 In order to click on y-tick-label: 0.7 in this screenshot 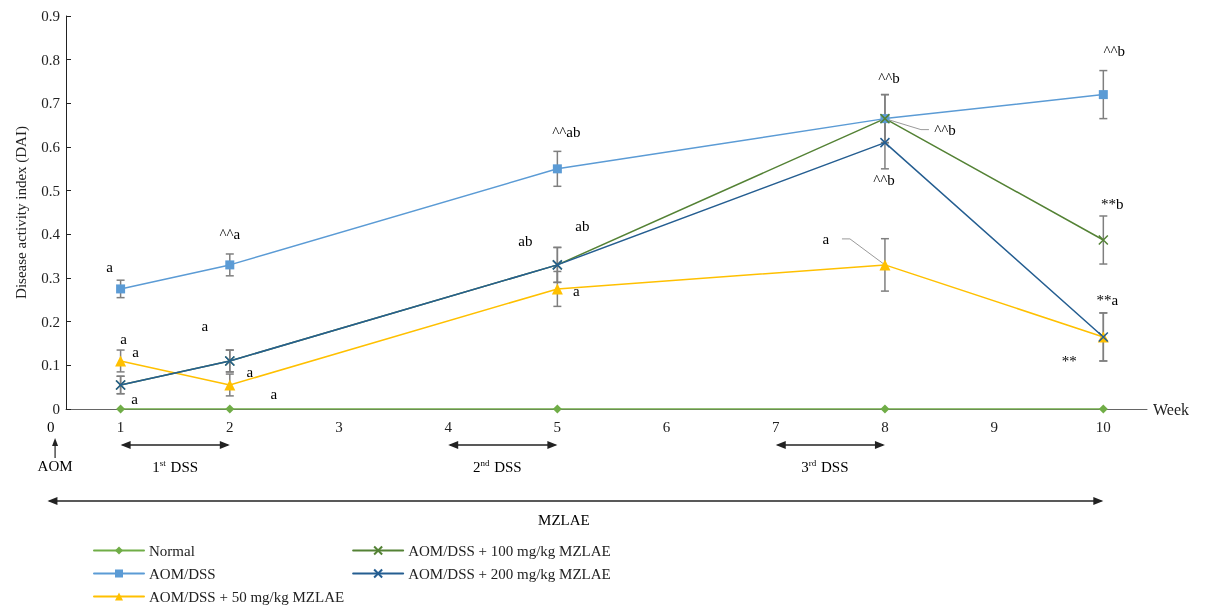, I will do `click(51, 103)`.